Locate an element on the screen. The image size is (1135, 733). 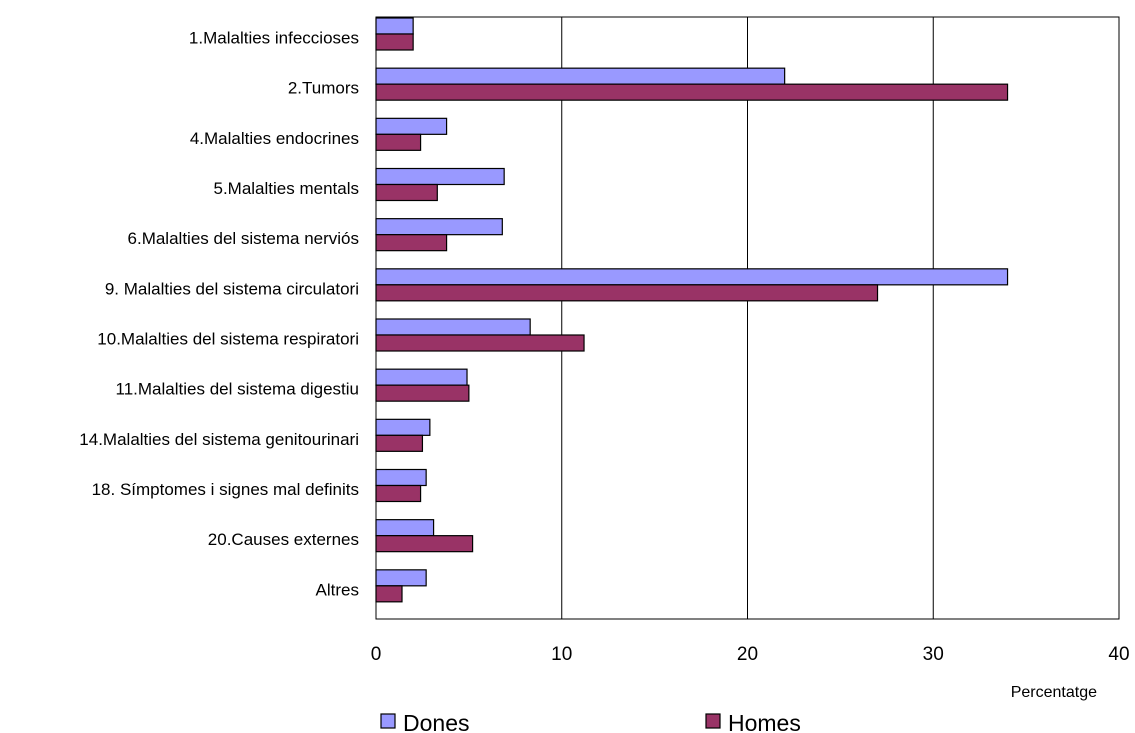
category-label: 10.Malalties del sistema respiratori is located at coordinates (228, 339).